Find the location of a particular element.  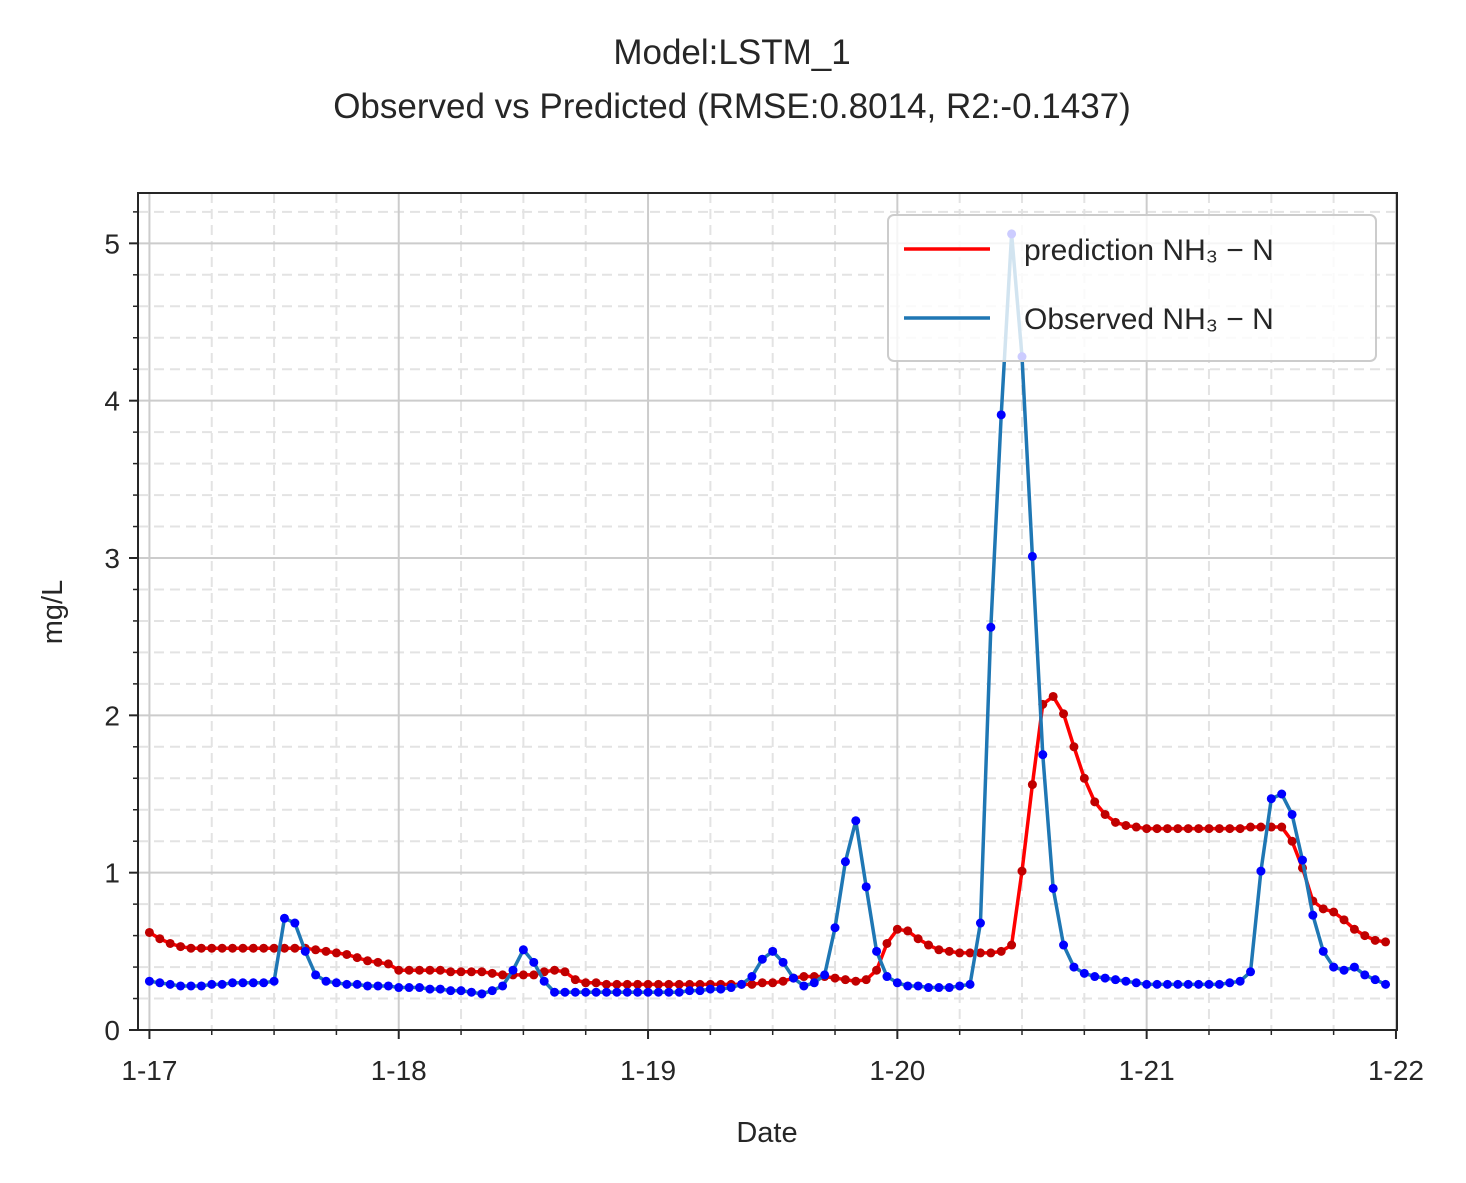

y-tick-label: 3 is located at coordinates (112, 558).